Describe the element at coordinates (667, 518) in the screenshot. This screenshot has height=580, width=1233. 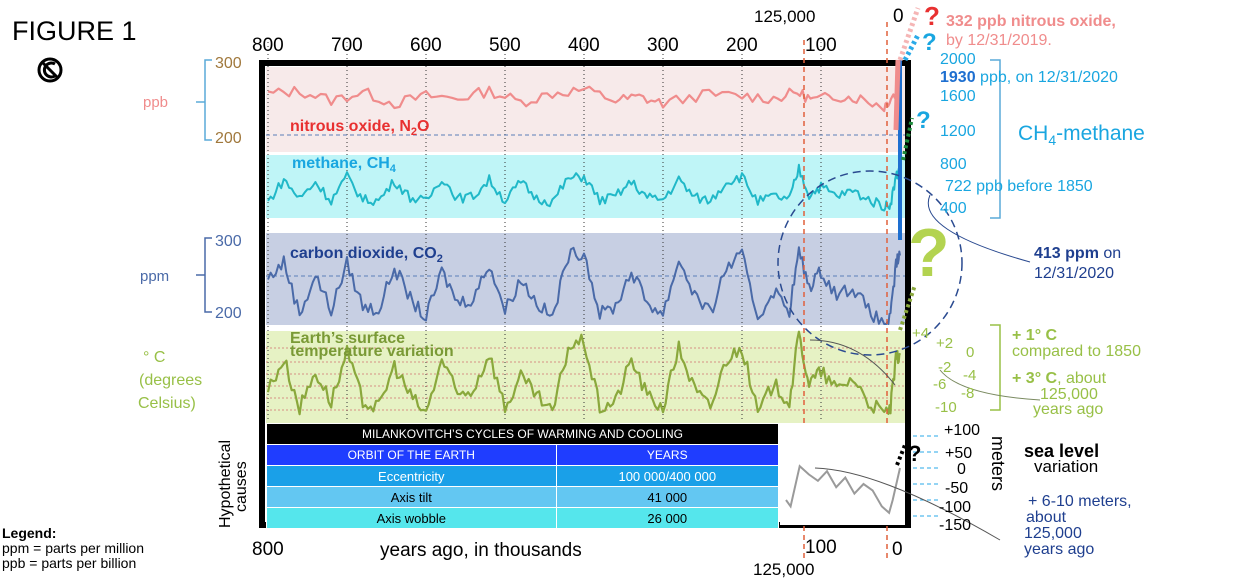
I see `cycle-years: 26 000` at that location.